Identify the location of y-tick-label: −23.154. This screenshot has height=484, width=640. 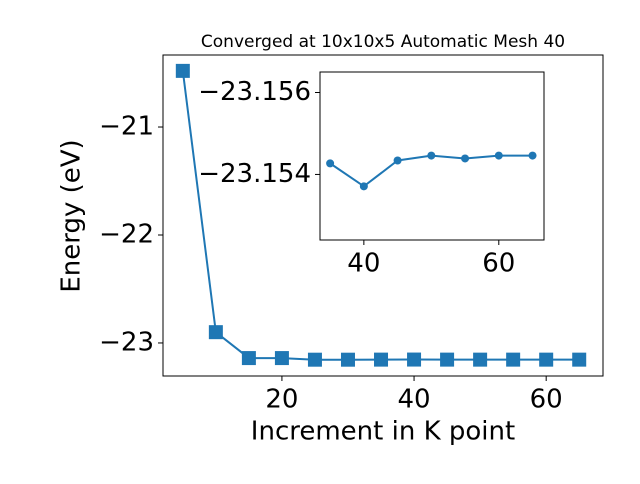
(254, 174).